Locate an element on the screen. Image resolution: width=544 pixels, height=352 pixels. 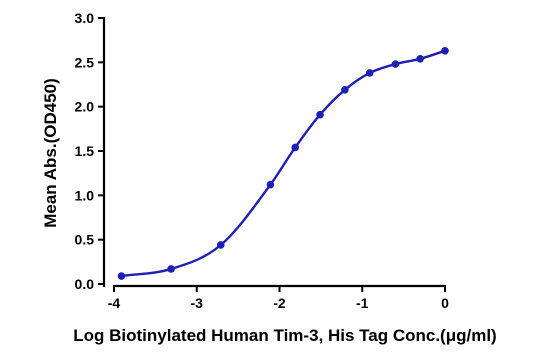
x-tick-label: -4 is located at coordinates (114, 303).